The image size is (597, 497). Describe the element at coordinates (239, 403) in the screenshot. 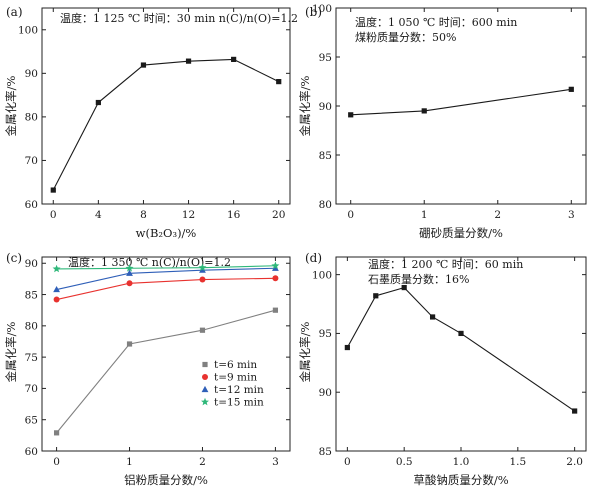

I see `legend-label: t=15 min` at that location.